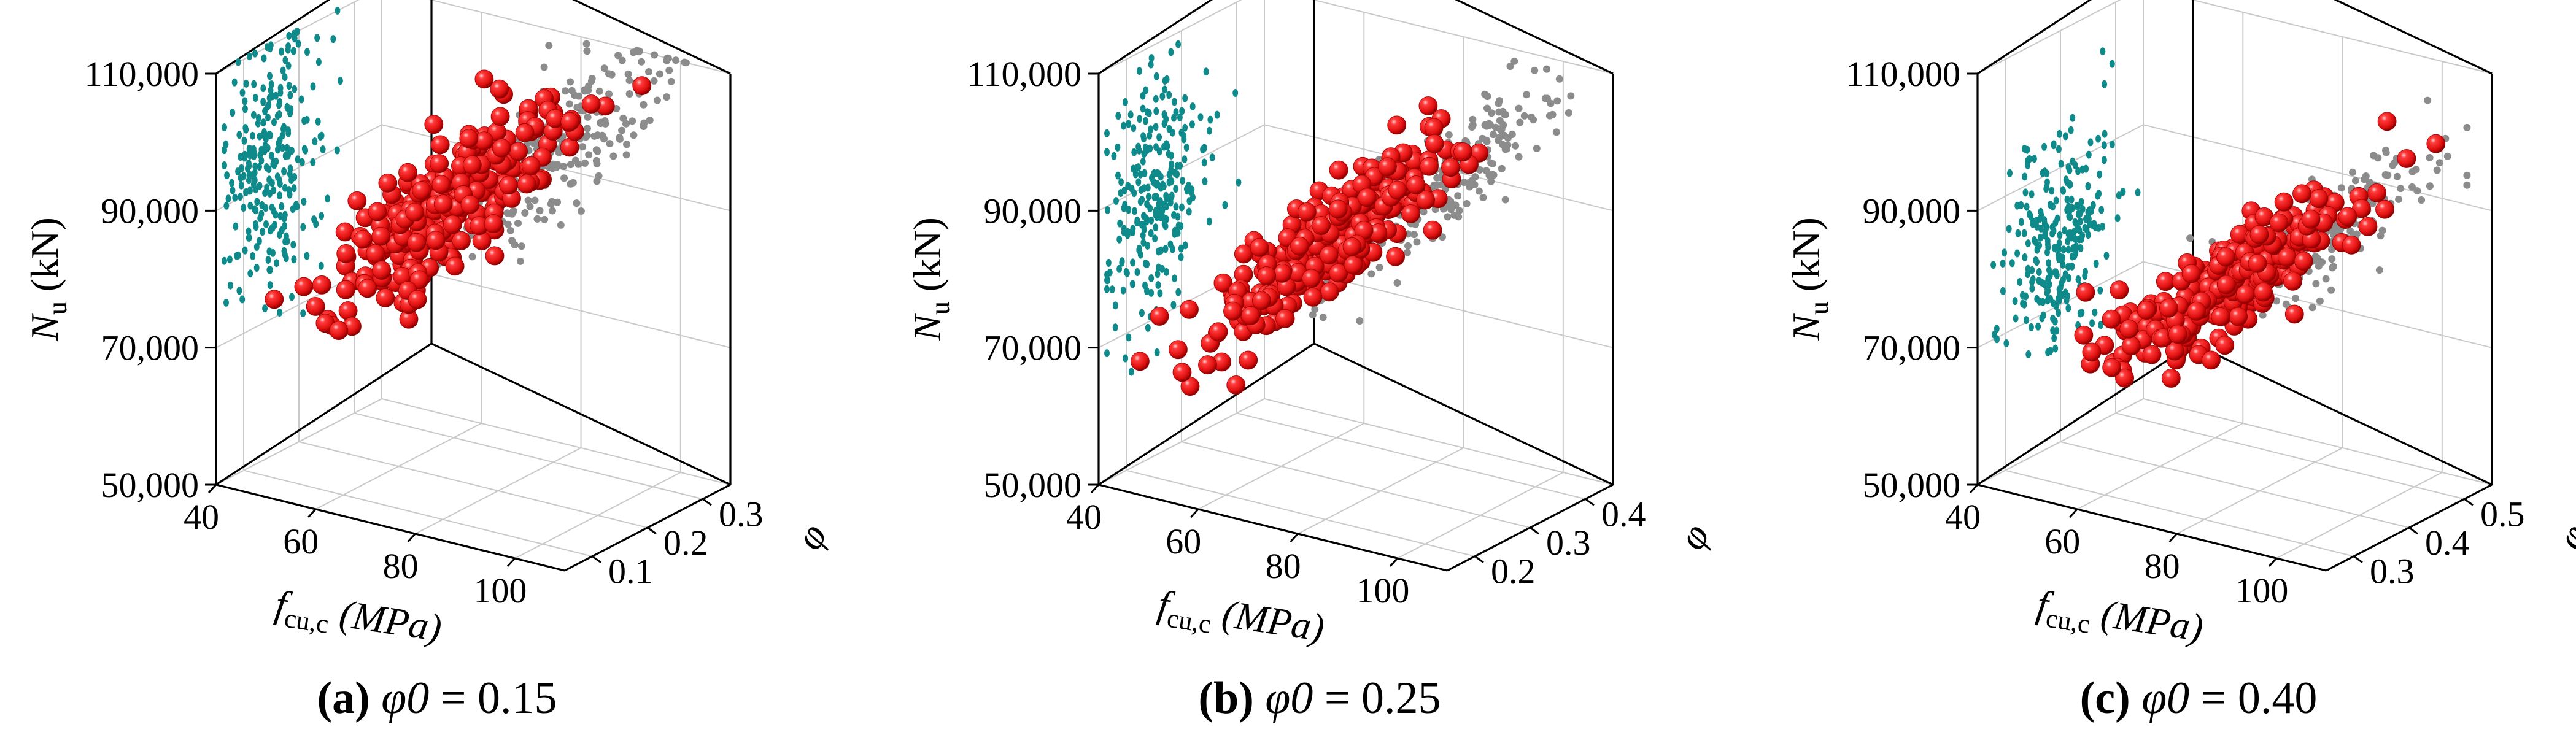 Image resolution: width=2576 pixels, height=743 pixels. What do you see at coordinates (2413, 37) in the screenshot?
I see `top-edge` at bounding box center [2413, 37].